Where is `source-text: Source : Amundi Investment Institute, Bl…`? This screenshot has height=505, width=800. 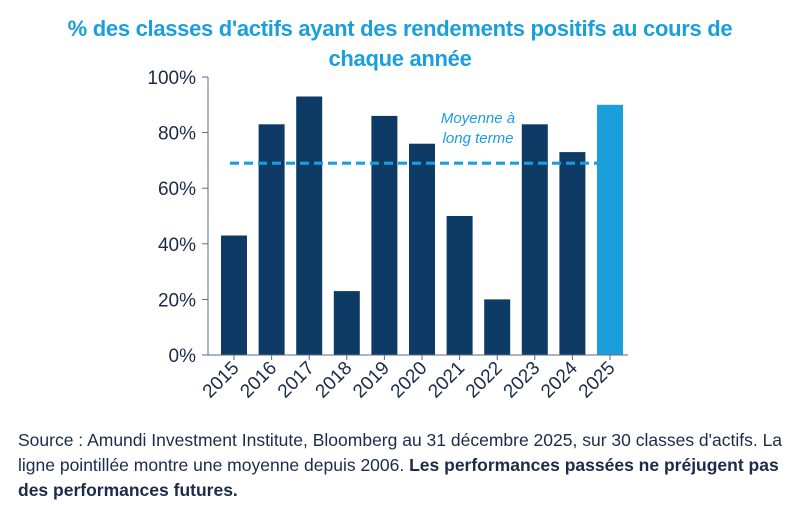 source-text: Source : Amundi Investment Institute, Bl… is located at coordinates (400, 452).